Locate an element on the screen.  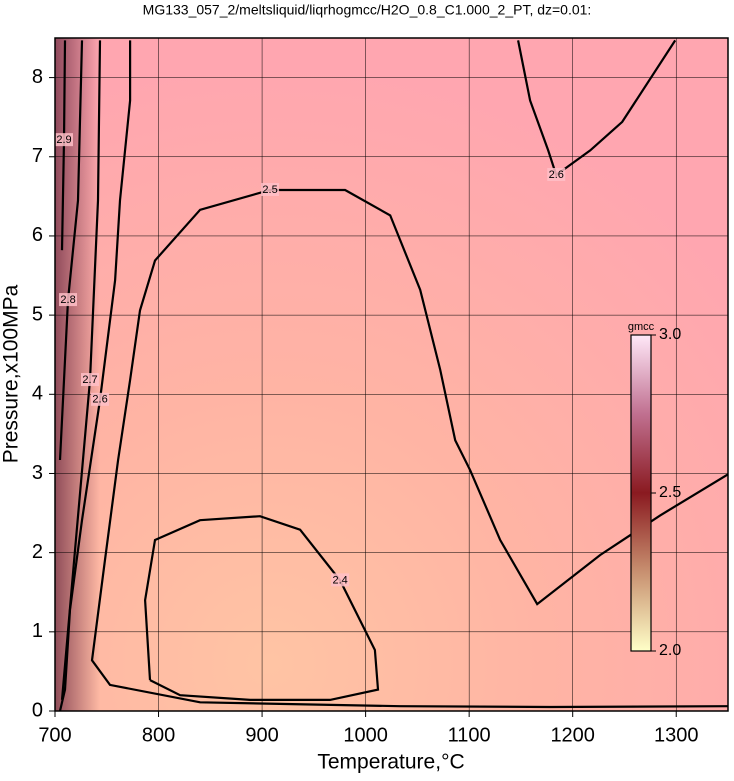
contour-label: 2.5 is located at coordinates (269, 190).